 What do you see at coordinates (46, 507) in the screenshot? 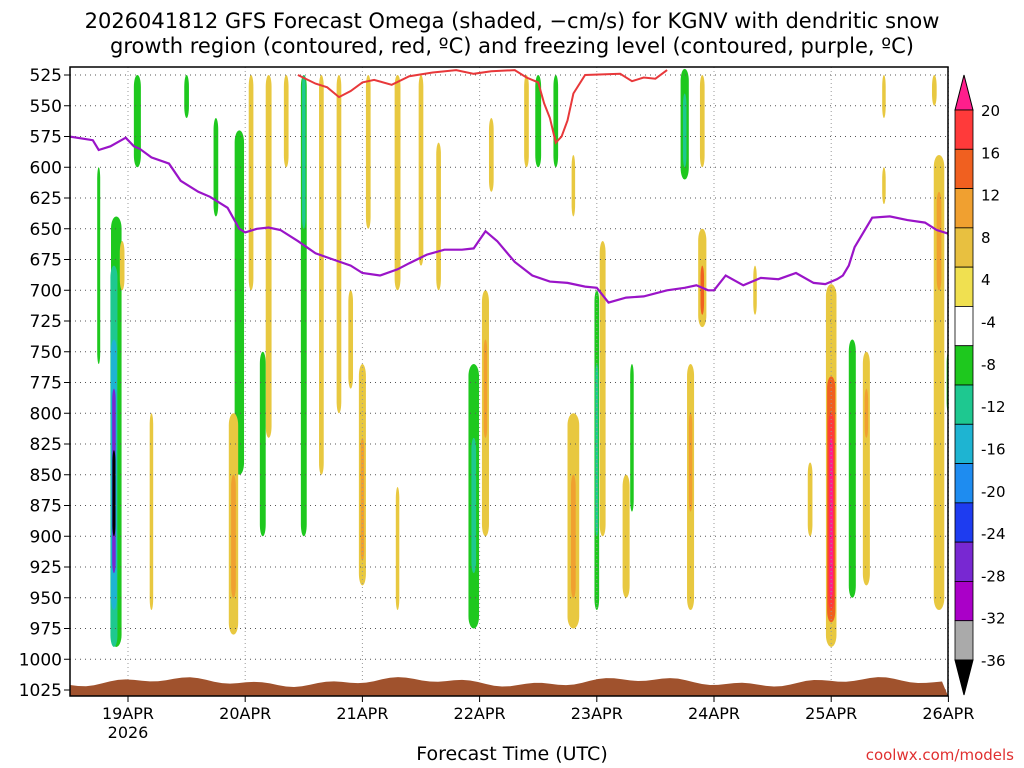
I see `y-tick-label: 875` at bounding box center [46, 507].